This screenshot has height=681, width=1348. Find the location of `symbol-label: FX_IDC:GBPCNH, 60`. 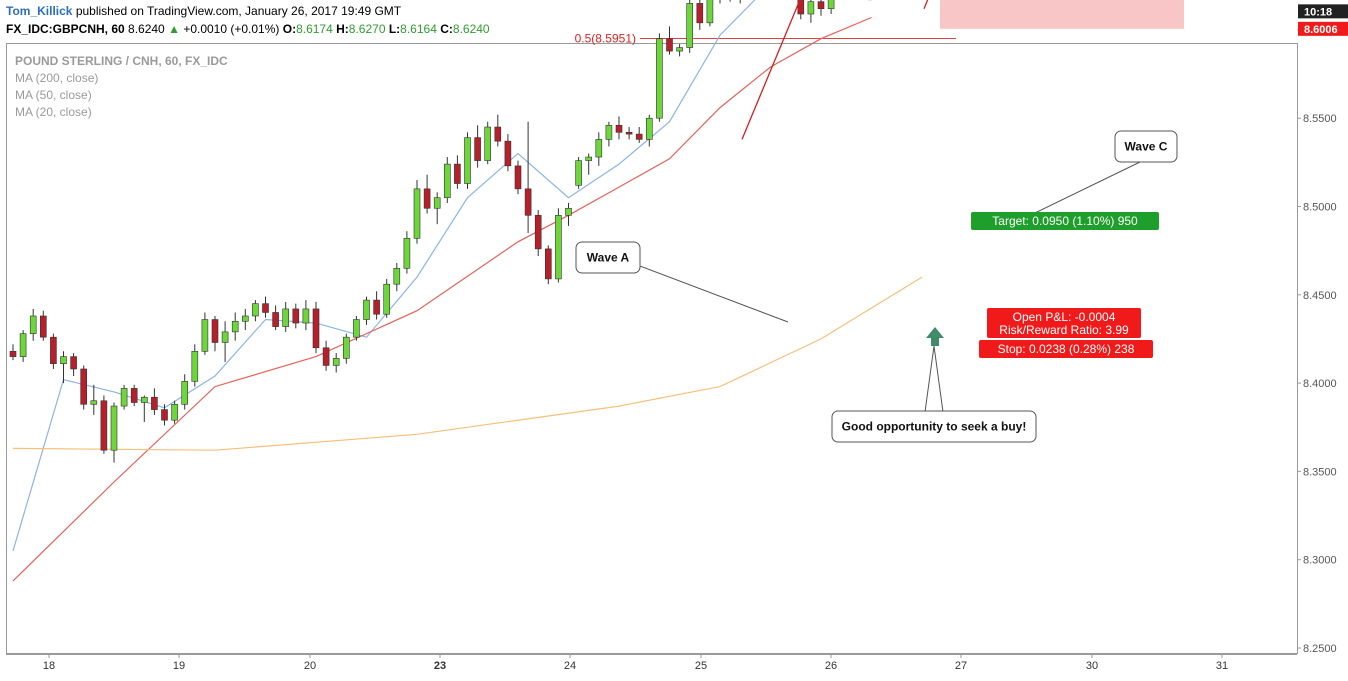

symbol-label: FX_IDC:GBPCNH, 60 is located at coordinates (65, 29).